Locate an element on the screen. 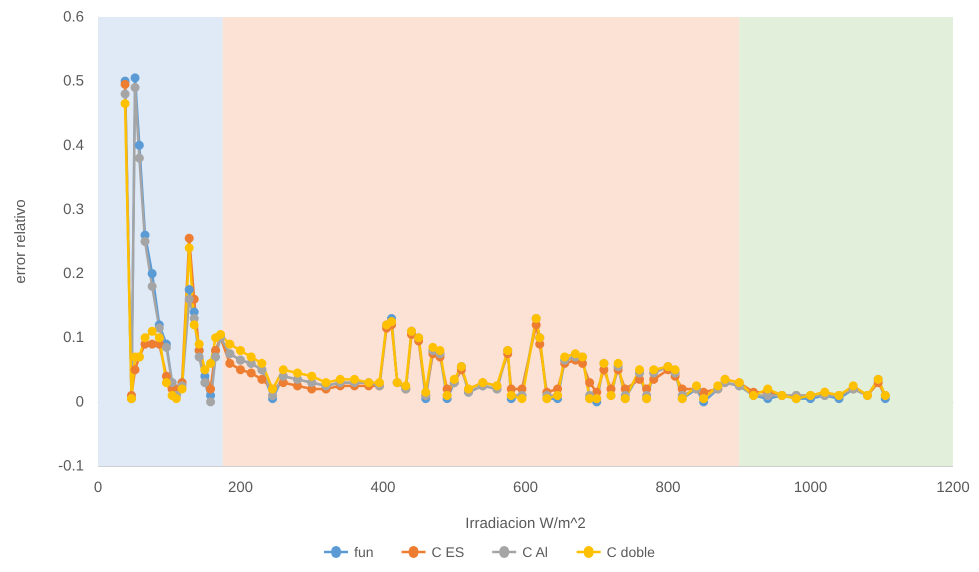 This screenshot has height=572, width=979. x-tick-label: 800 is located at coordinates (668, 487).